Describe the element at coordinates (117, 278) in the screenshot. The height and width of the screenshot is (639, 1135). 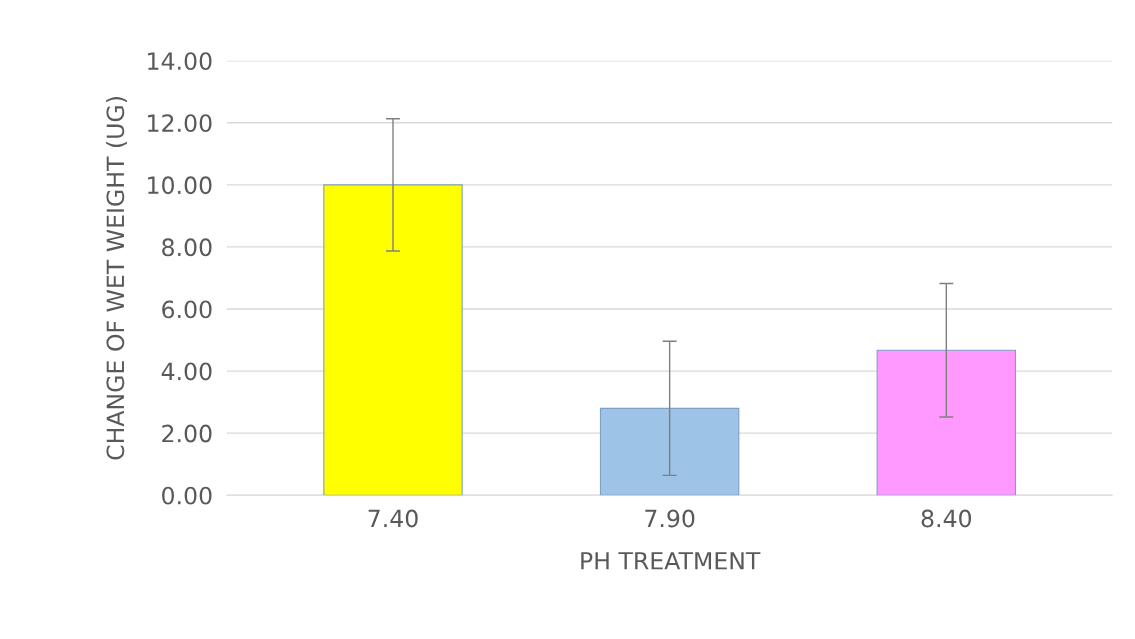
I see `y-axis-title: CHANGE OF WET WEIGHT (UG)` at that location.